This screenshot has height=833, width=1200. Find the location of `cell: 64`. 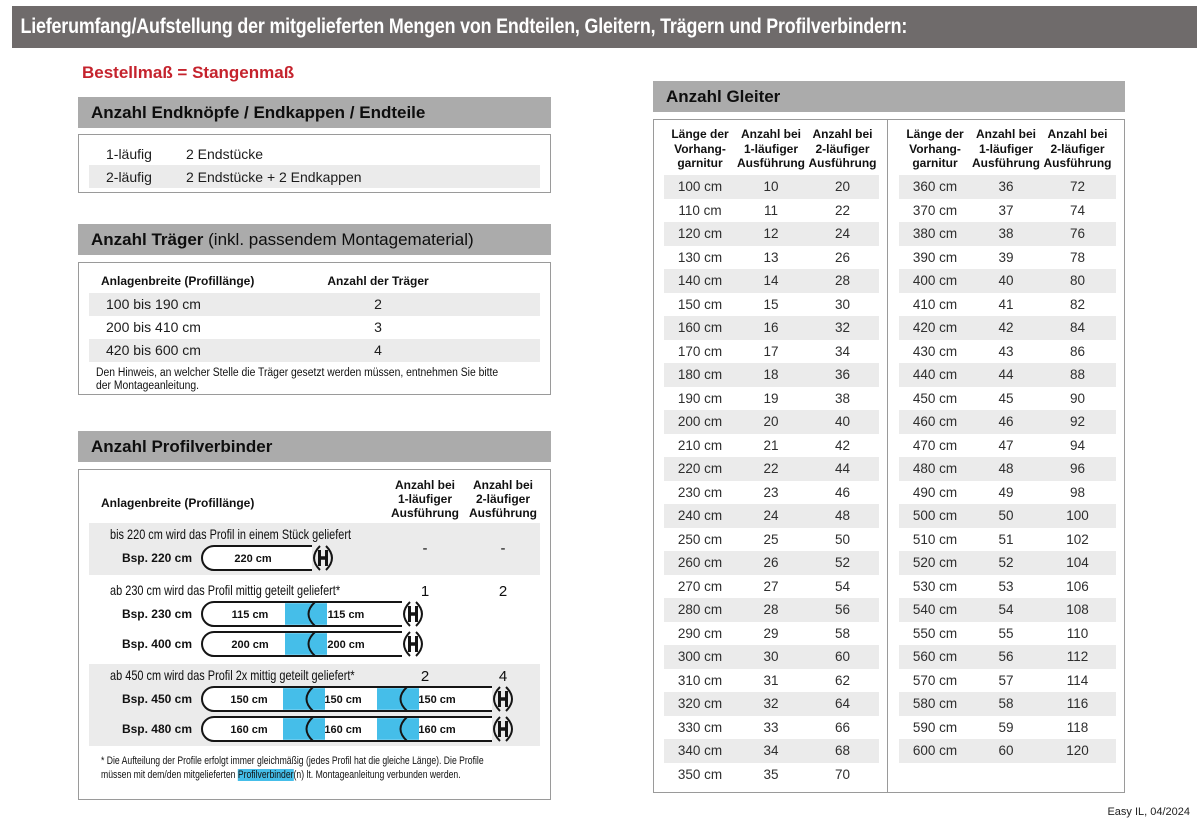

cell: 64 is located at coordinates (842, 704).